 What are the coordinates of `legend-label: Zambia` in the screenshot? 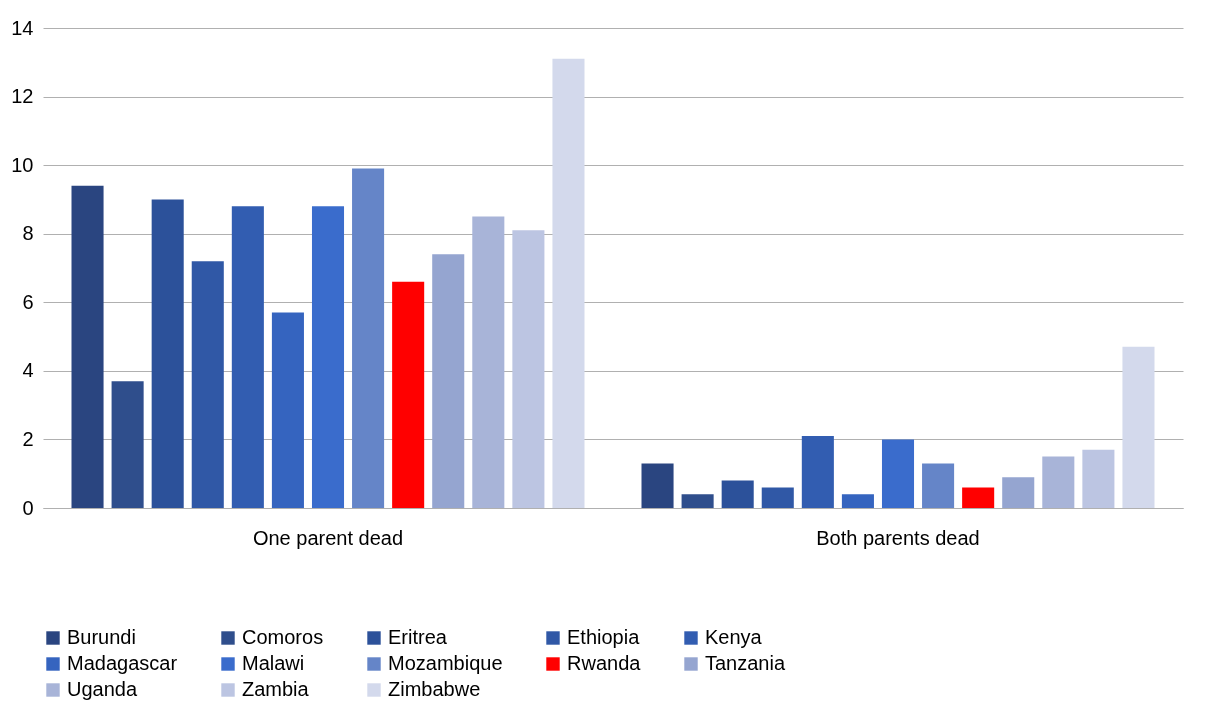 It's located at (276, 689).